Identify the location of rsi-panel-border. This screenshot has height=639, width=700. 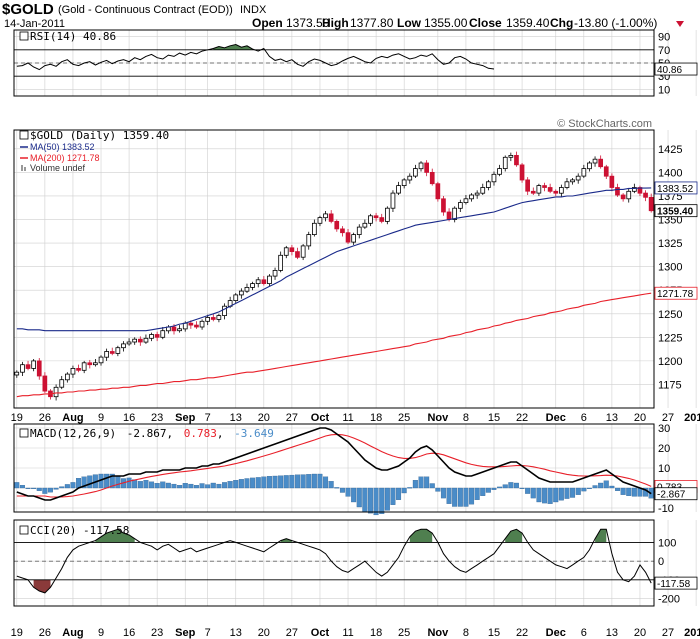
(334, 63).